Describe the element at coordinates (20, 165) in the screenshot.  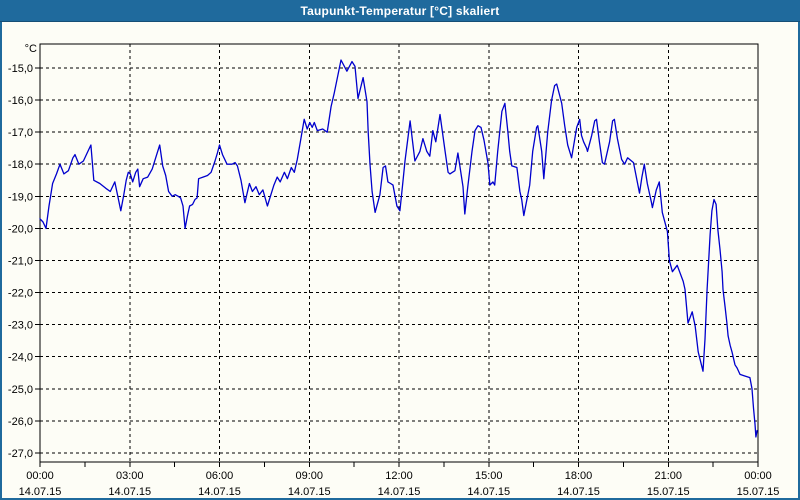
I see `y-tick-label: -18,0` at that location.